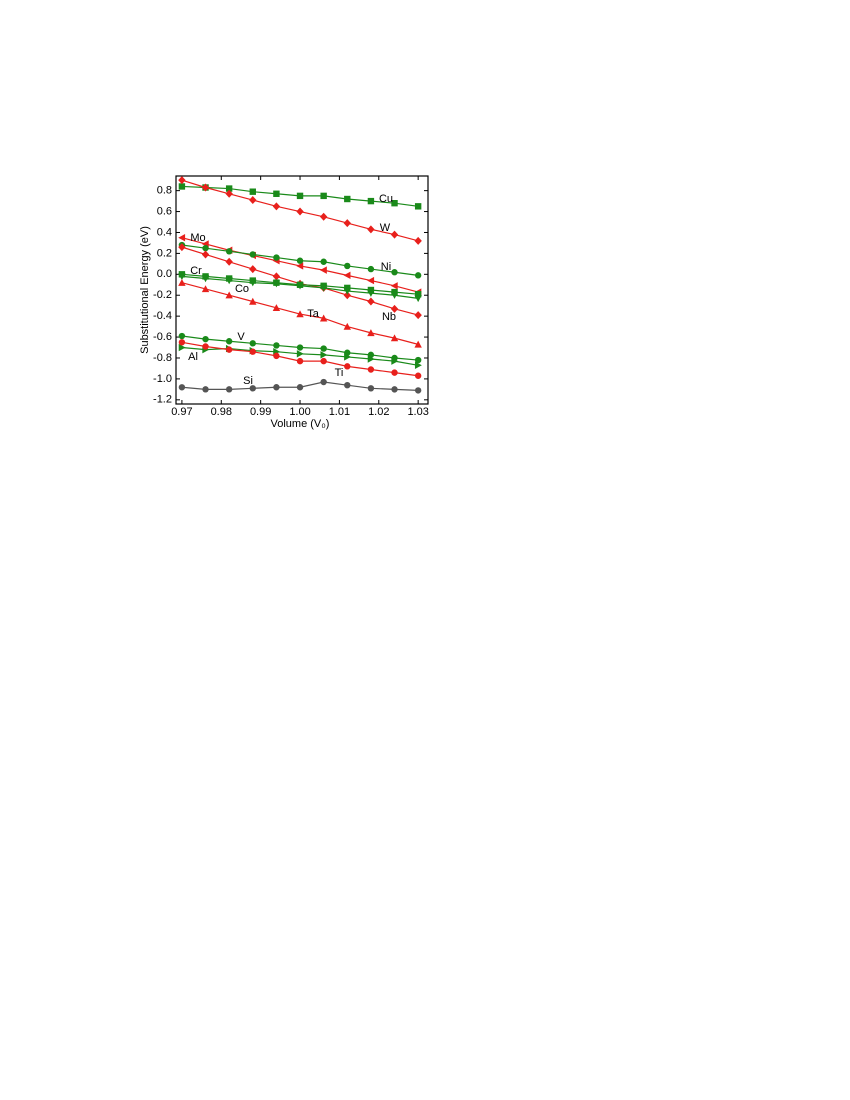  Describe the element at coordinates (162, 316) in the screenshot. I see `y-tick-label: -0.4` at that location.